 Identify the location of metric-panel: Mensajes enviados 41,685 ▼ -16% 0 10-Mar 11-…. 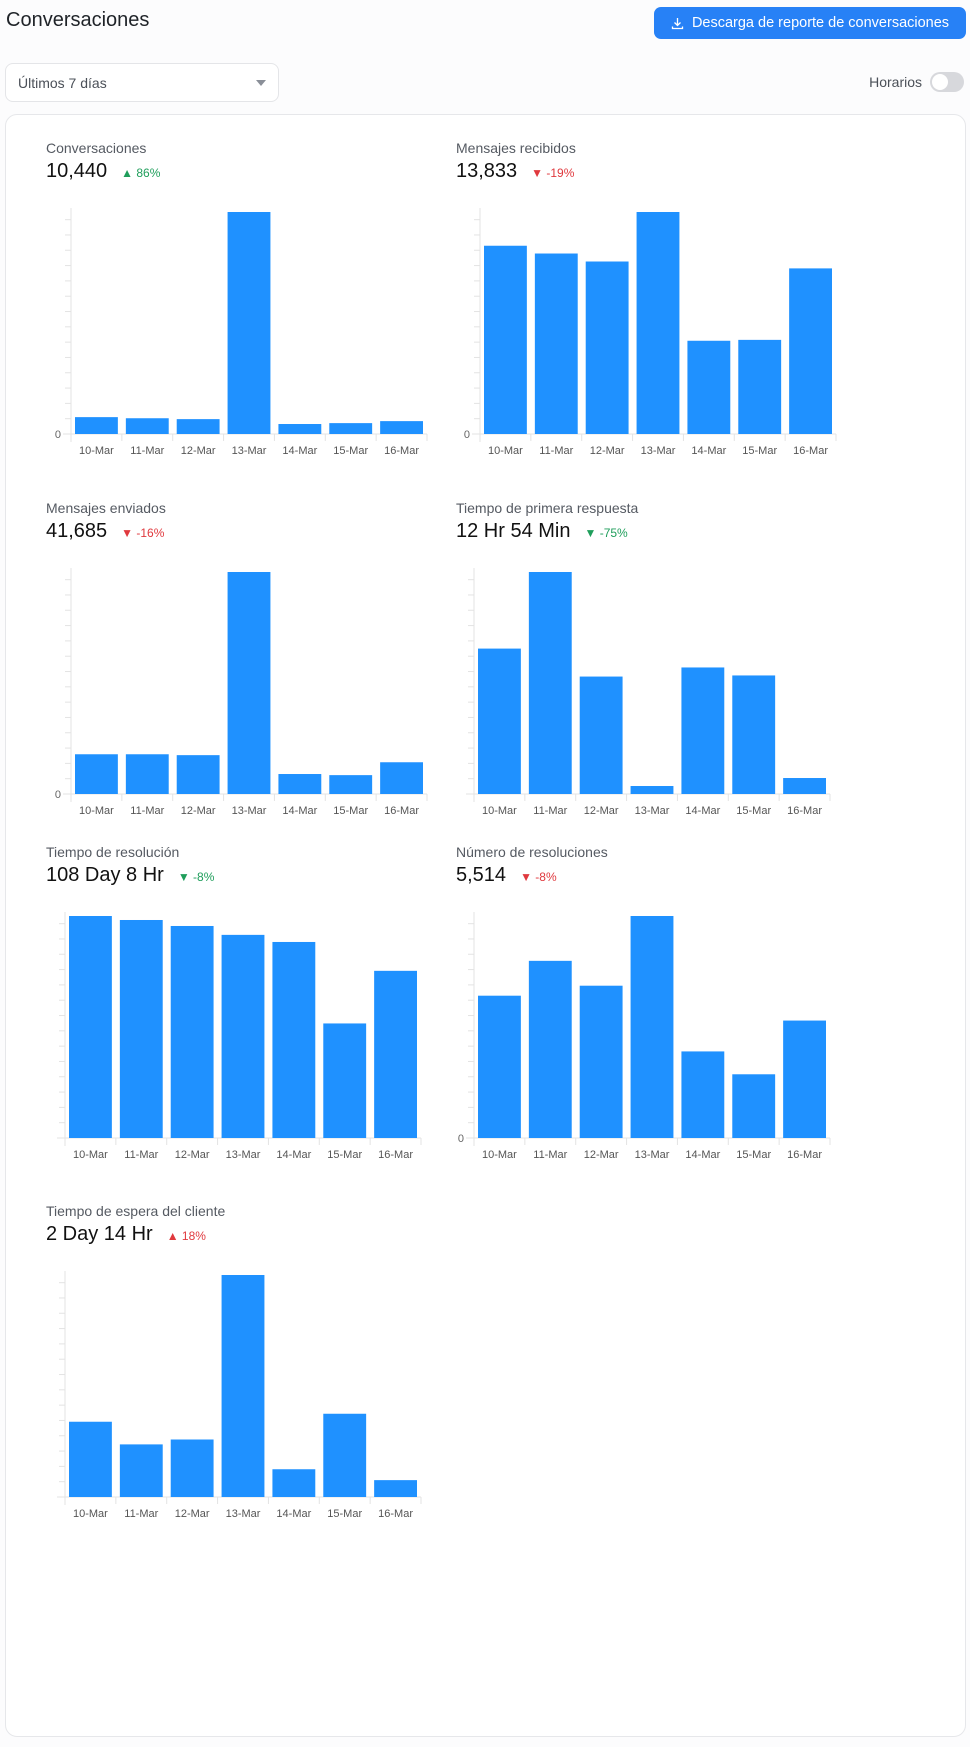
(236, 670).